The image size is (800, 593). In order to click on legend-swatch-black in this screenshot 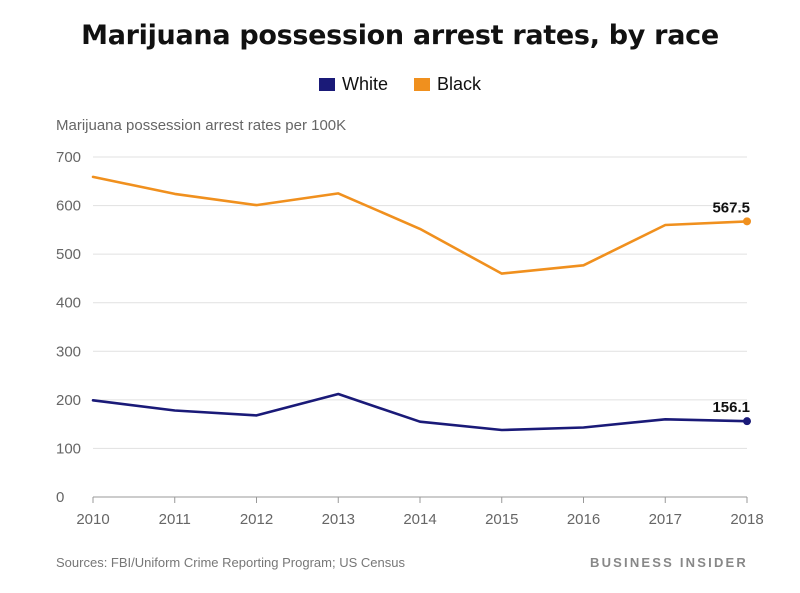, I will do `click(422, 84)`.